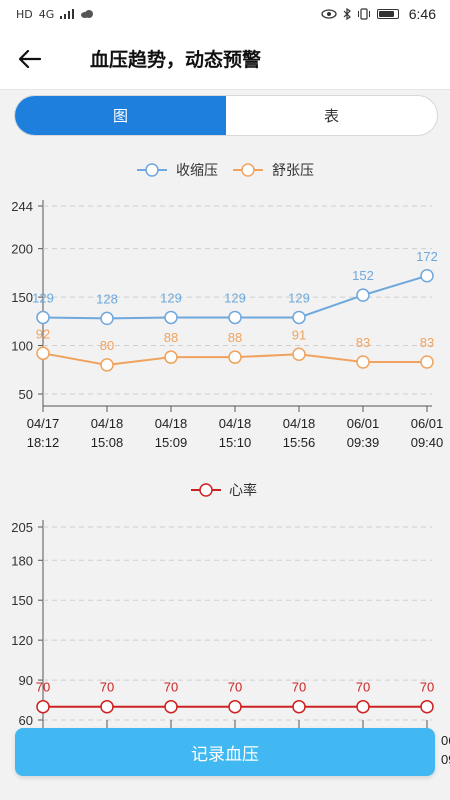  Describe the element at coordinates (22, 640) in the screenshot. I see `y-tick-label: 120` at that location.